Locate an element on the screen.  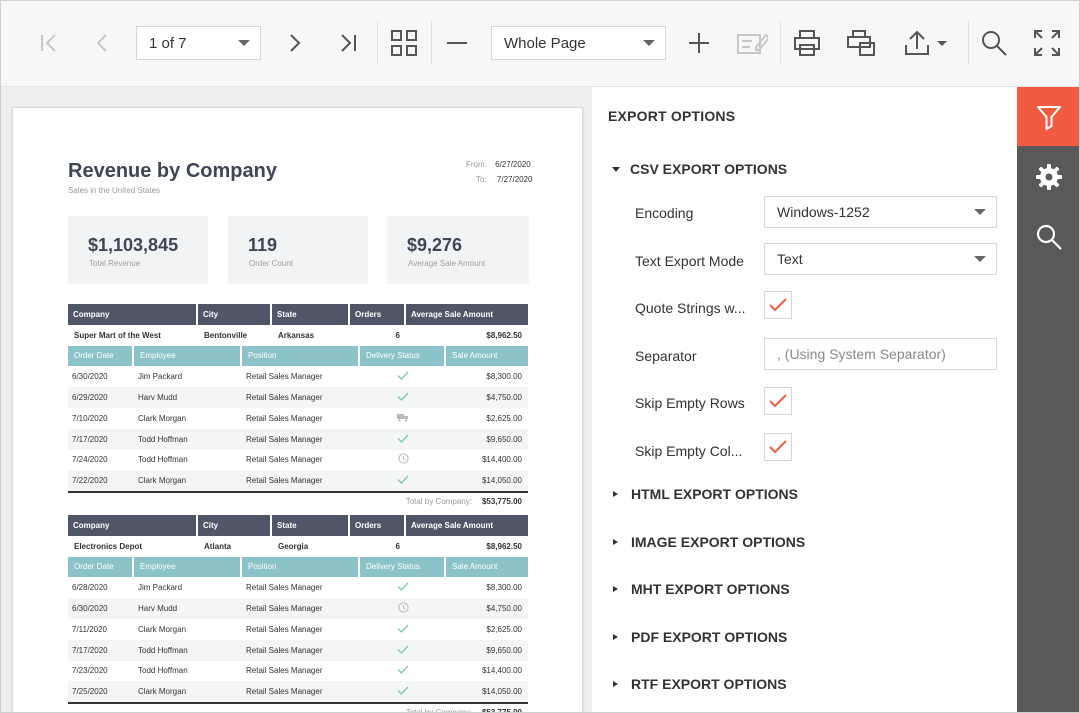
last-page-button is located at coordinates (348, 43).